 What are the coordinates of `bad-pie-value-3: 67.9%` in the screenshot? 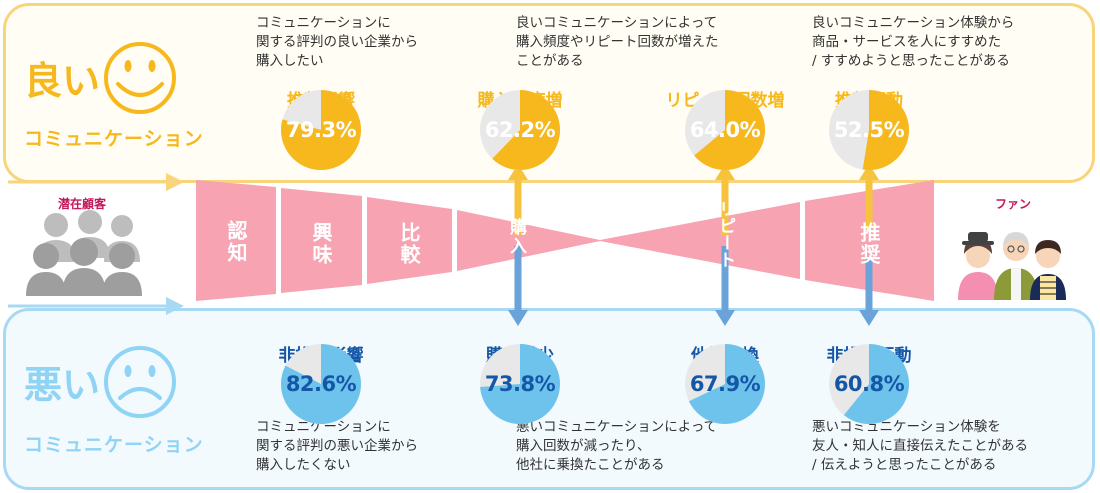 It's located at (725, 384).